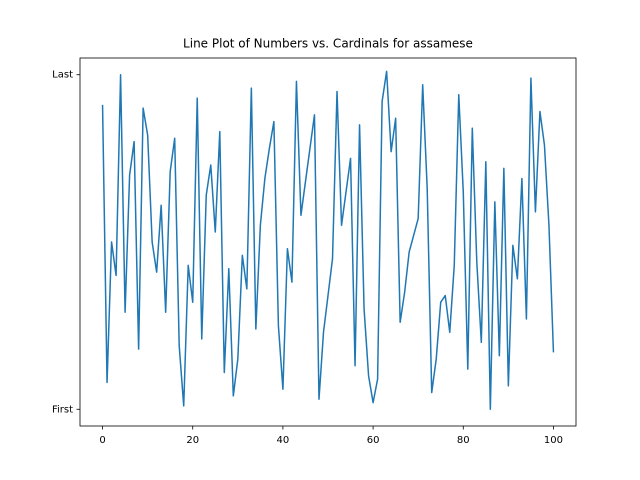 The height and width of the screenshot is (480, 640). Describe the element at coordinates (553, 440) in the screenshot. I see `x-tick-label: 100` at that location.